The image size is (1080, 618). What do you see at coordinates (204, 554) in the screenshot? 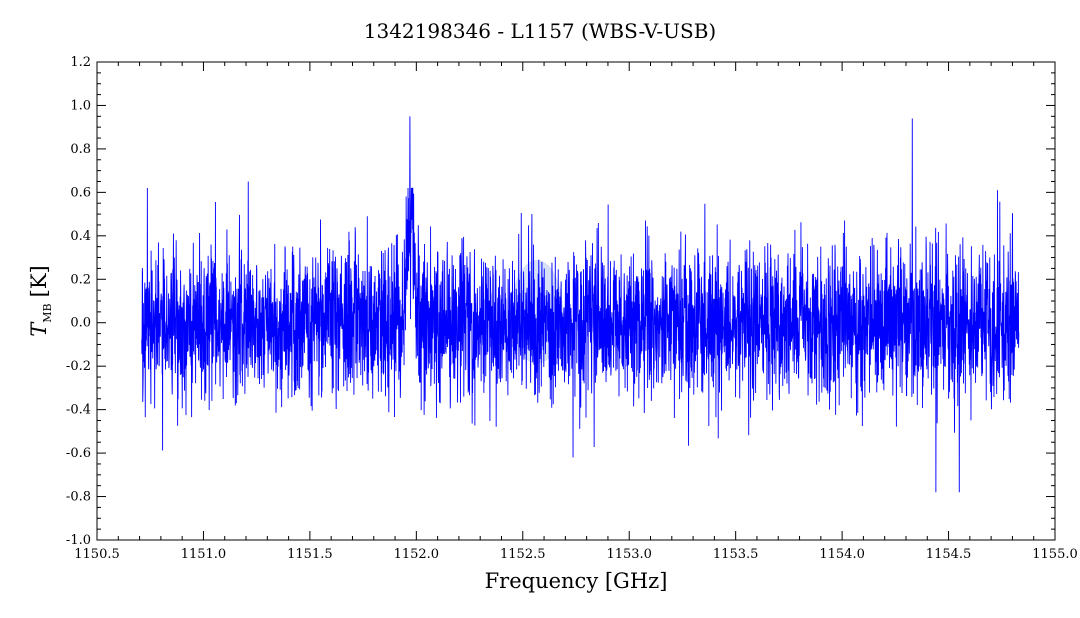
I see `x-tick-label: 1151.0` at bounding box center [204, 554].